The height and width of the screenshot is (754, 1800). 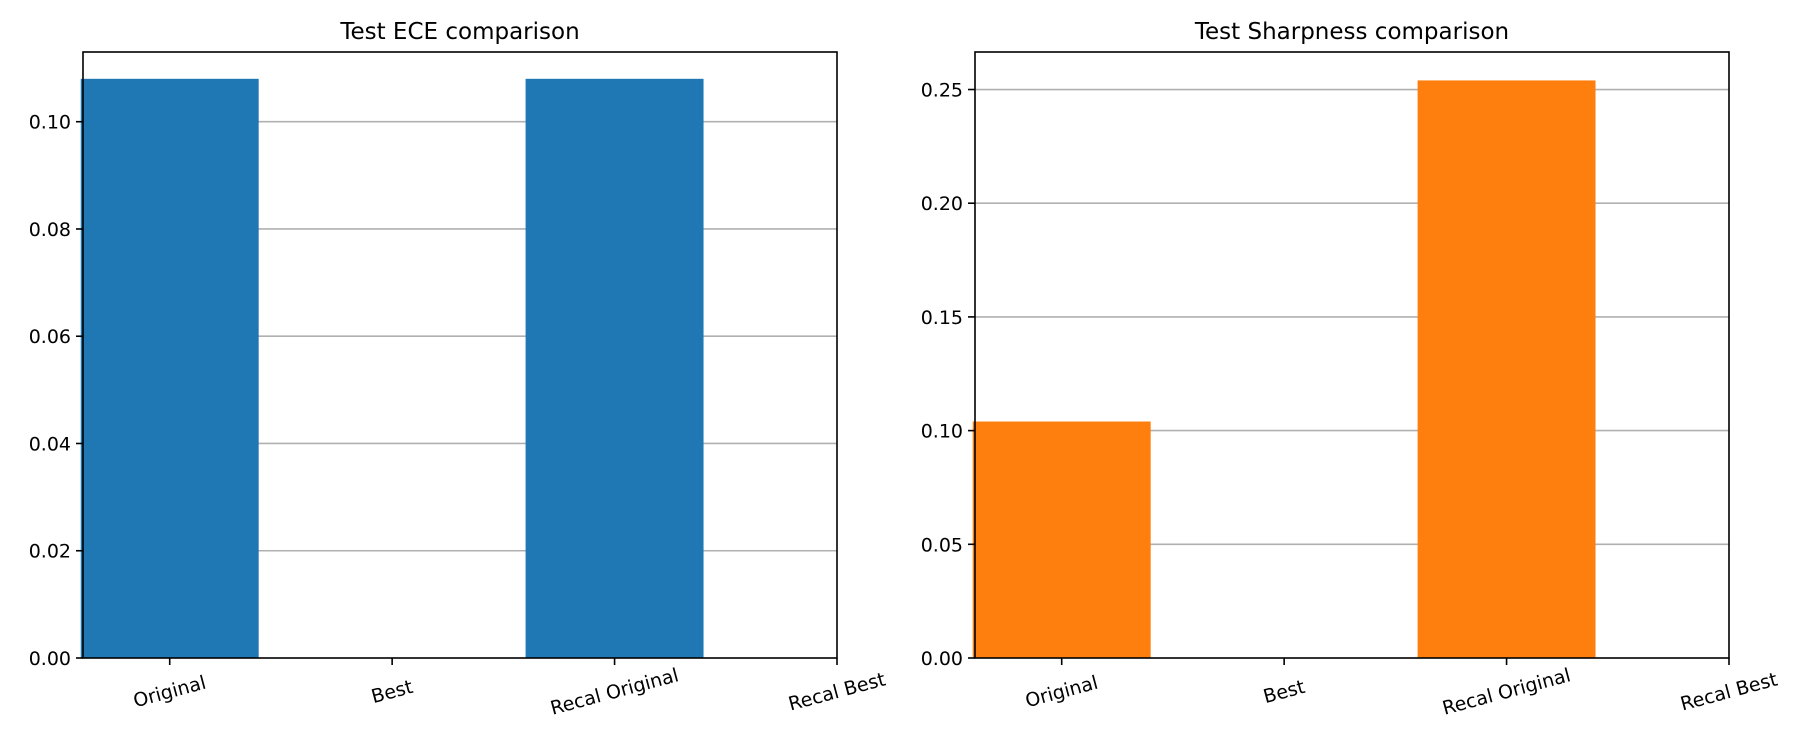 What do you see at coordinates (50, 123) in the screenshot?
I see `ece-ytick-label: 0.10` at bounding box center [50, 123].